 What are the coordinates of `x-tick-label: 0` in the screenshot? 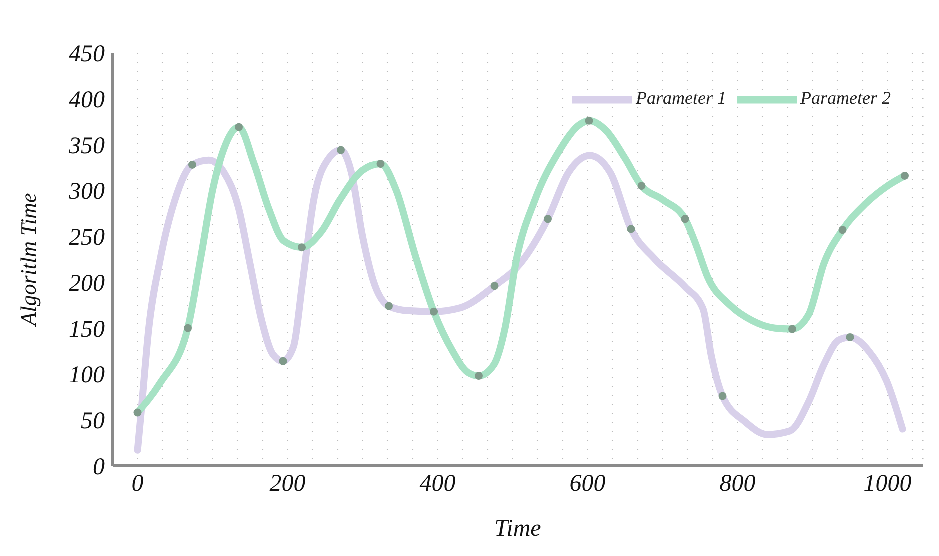 It's located at (138, 484).